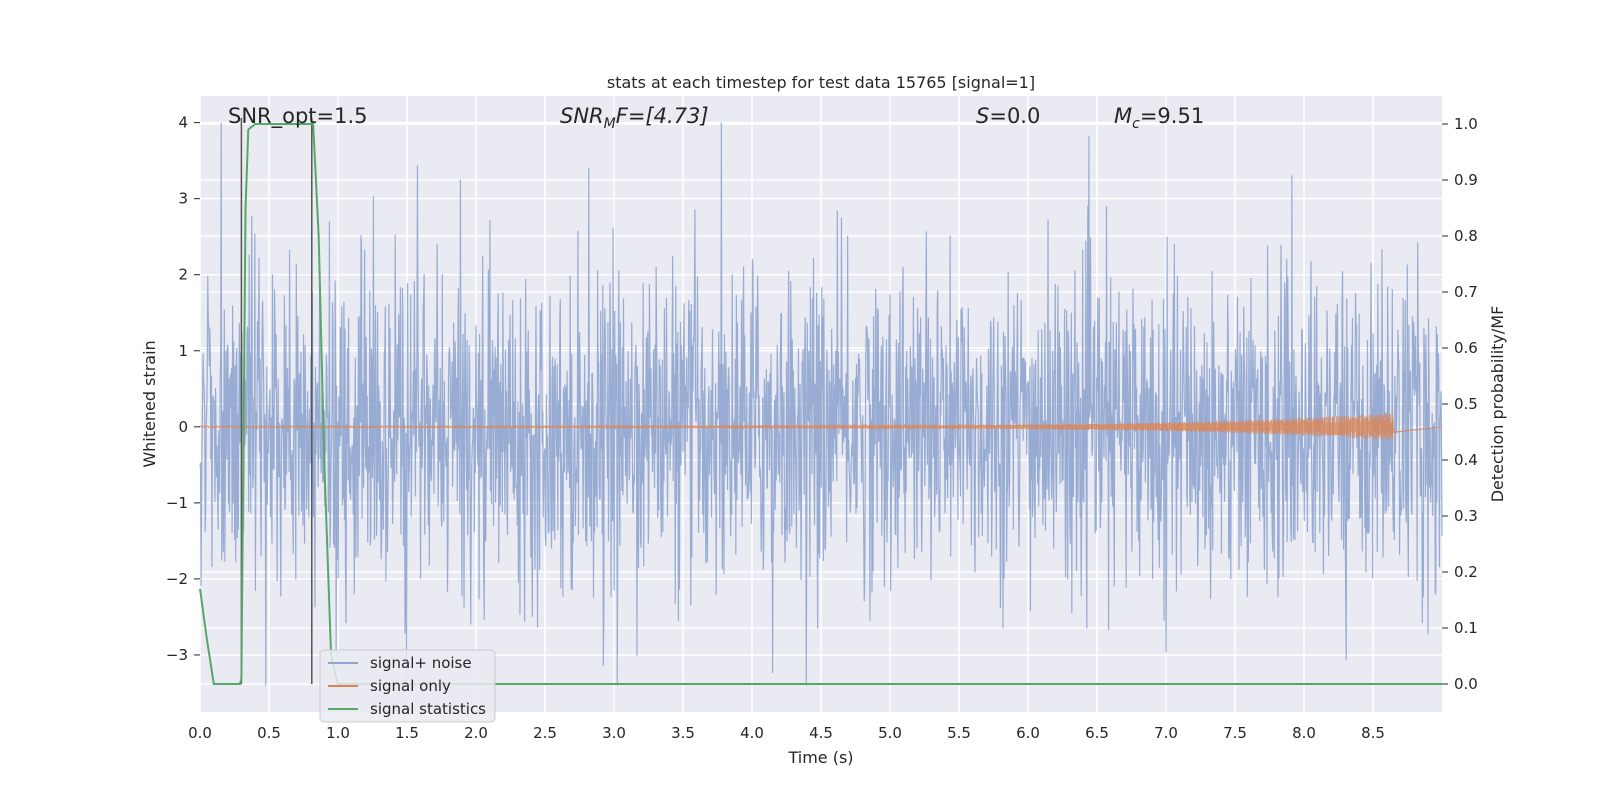 The height and width of the screenshot is (800, 1600). Describe the element at coordinates (752, 733) in the screenshot. I see `x-tick-label-8: 4.0` at that location.